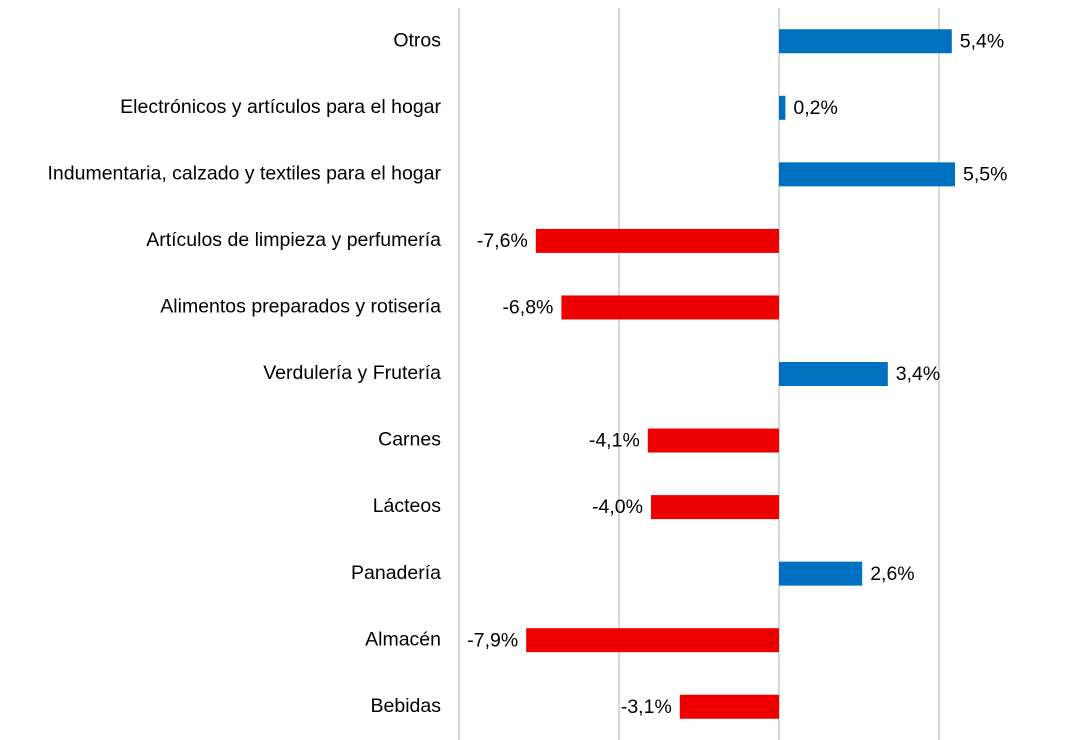 Image resolution: width=1087 pixels, height=740 pixels. What do you see at coordinates (280, 107) in the screenshot?
I see `category-label: Electrónicos y artículos para el hogar` at bounding box center [280, 107].